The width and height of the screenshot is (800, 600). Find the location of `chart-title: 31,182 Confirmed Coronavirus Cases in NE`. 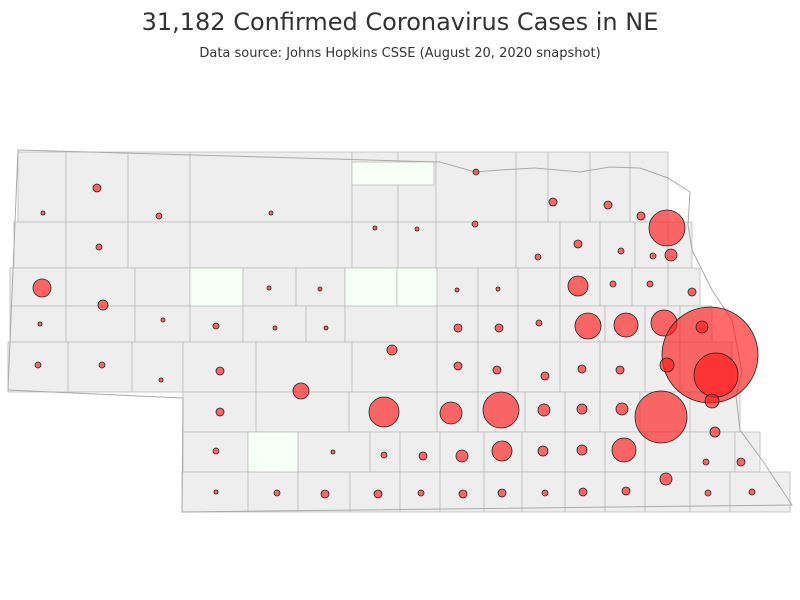

chart-title: 31,182 Confirmed Coronavirus Cases in NE is located at coordinates (400, 22).